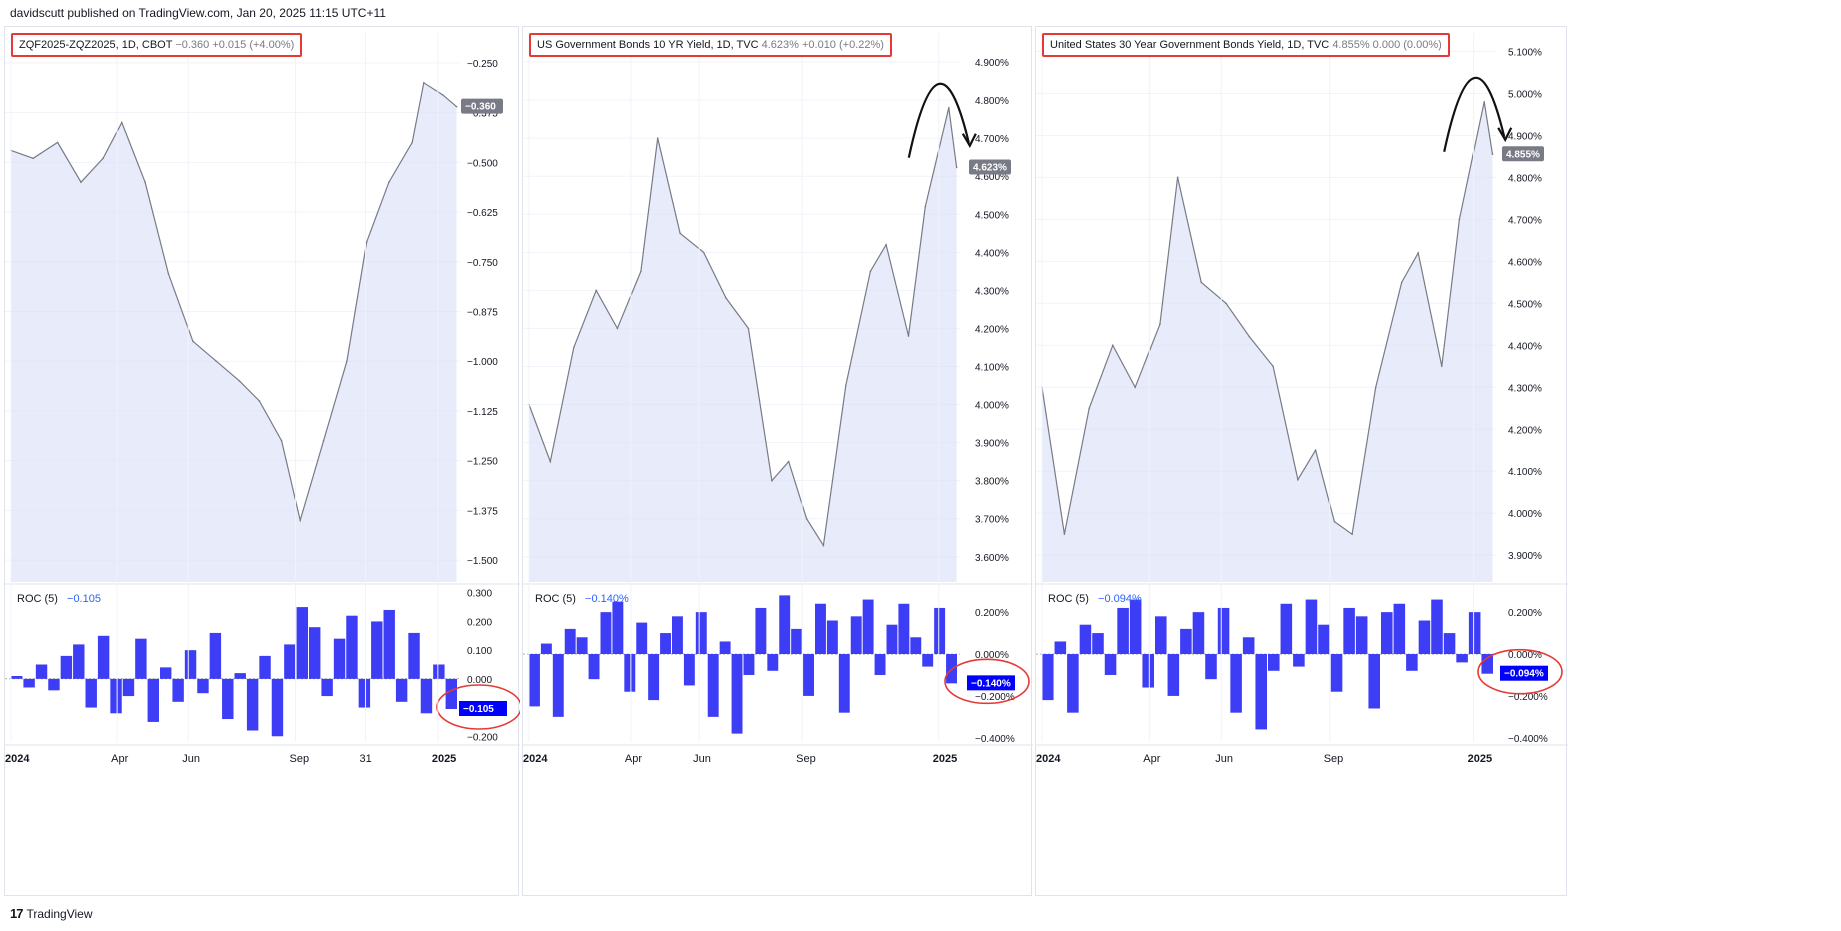 The width and height of the screenshot is (1841, 931). Describe the element at coordinates (482, 312) in the screenshot. I see `y-tick-label: −0.875` at that location.